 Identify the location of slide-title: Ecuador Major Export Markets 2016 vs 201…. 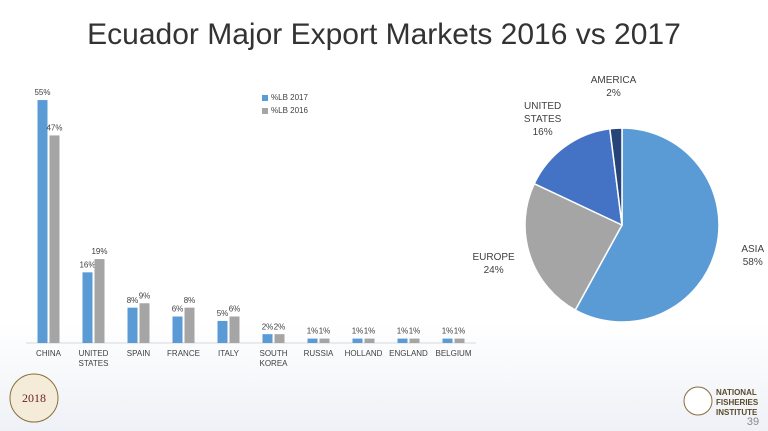
(384, 34).